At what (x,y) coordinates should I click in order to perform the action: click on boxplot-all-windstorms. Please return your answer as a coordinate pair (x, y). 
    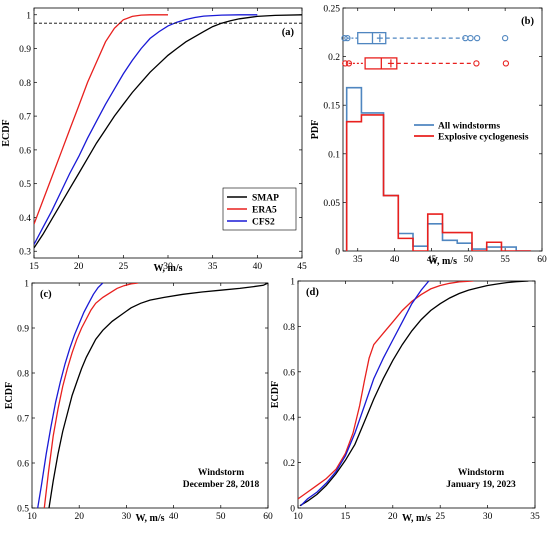
    Looking at the image, I should click on (425, 38).